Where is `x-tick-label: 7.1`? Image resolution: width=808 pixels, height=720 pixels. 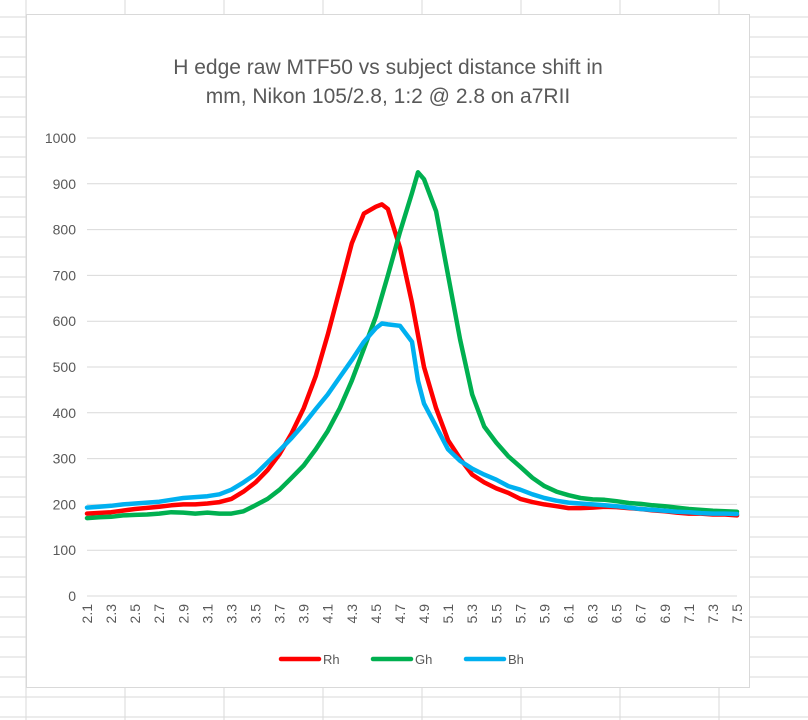
x-tick-label: 7.1 is located at coordinates (689, 614).